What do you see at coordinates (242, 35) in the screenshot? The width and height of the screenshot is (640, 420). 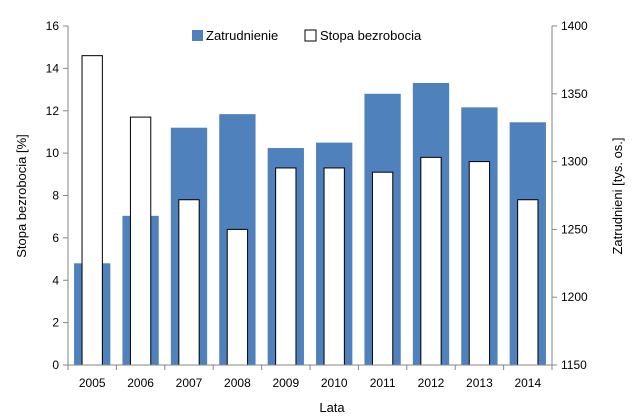 I see `legend-label-employment: Zatrudnienie` at bounding box center [242, 35].